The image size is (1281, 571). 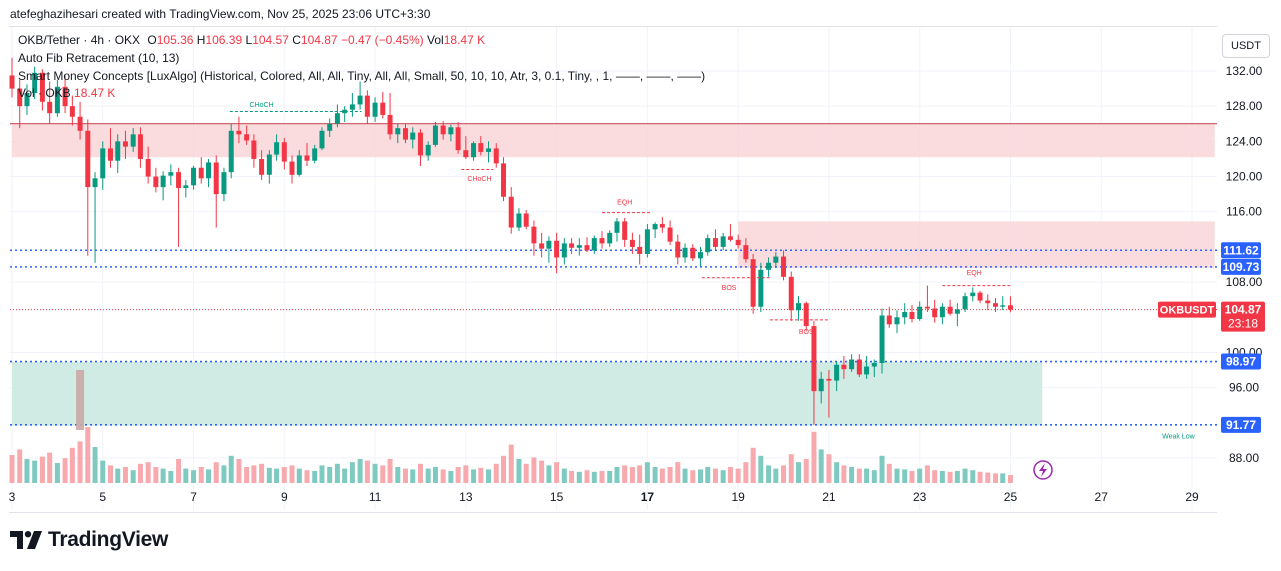 I want to click on symbol-tag-label: OKBUSDT, so click(x=1187, y=311).